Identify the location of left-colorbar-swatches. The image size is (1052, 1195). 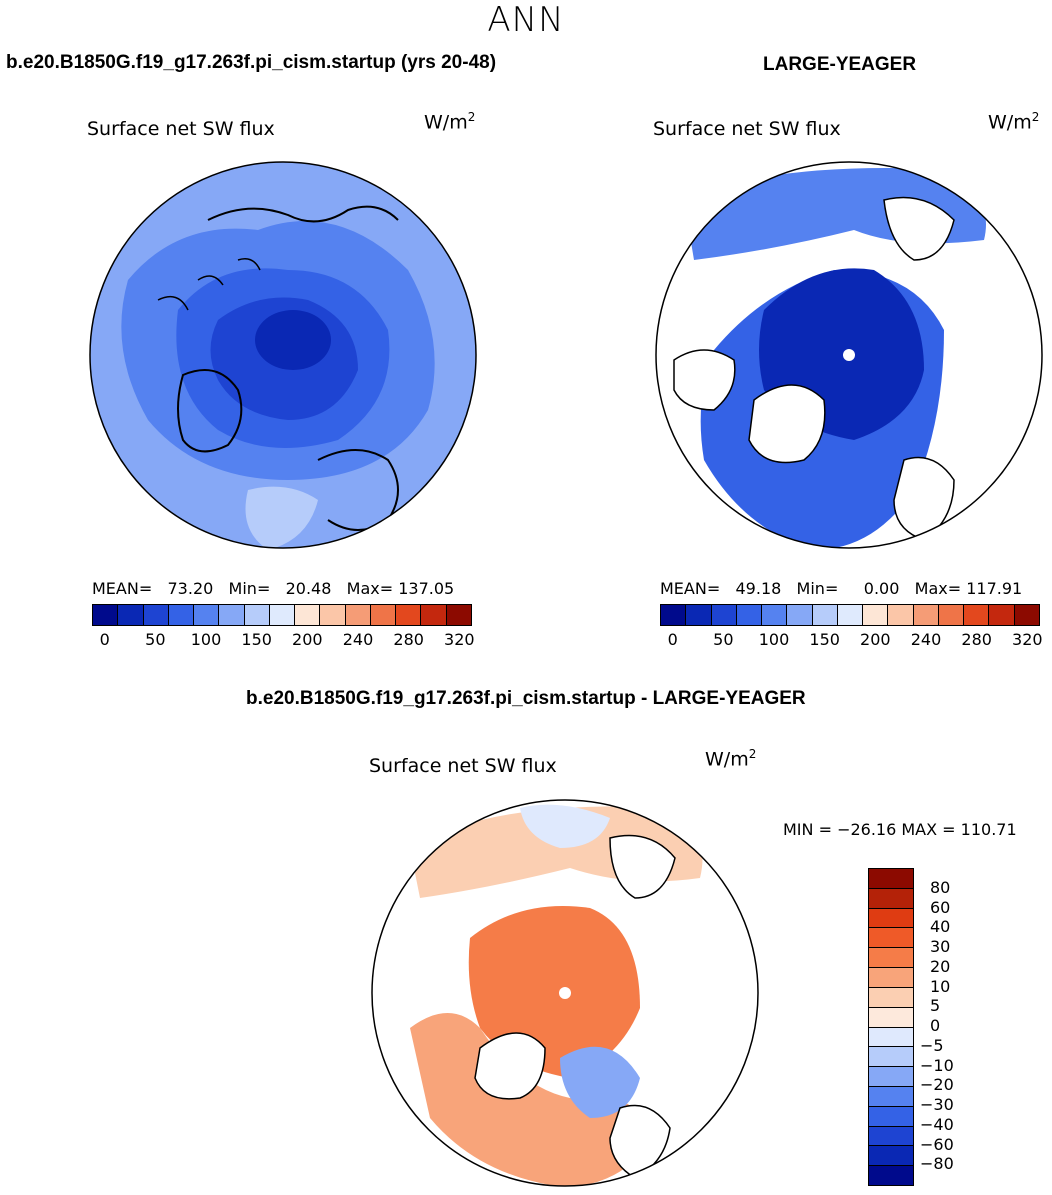
(282, 615).